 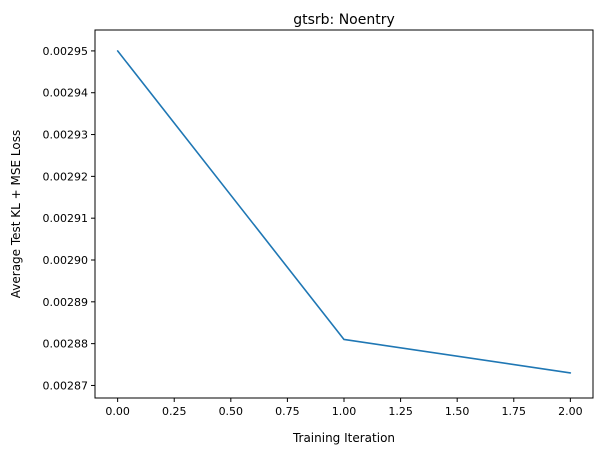 I want to click on x-tick-label: 0.50, so click(x=231, y=411).